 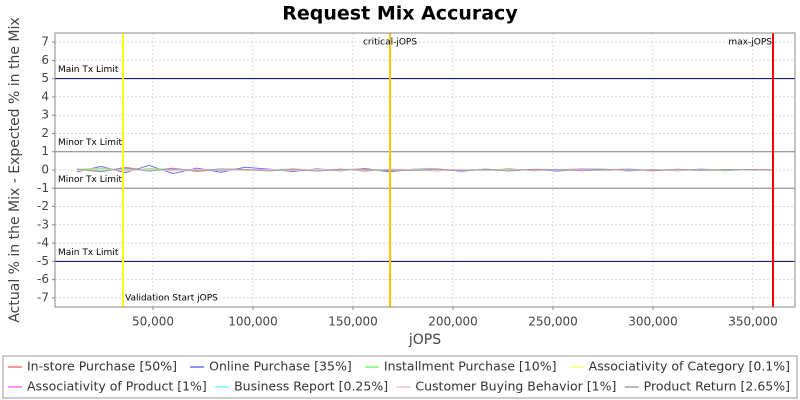 I want to click on legend-label: Associativity of Category [0.1%], so click(x=689, y=366).